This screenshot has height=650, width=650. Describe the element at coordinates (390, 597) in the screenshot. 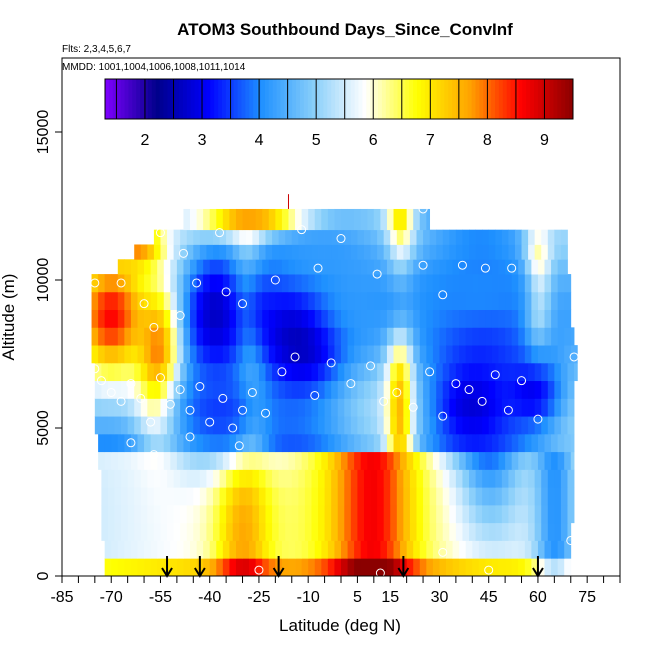

I see `x-tick-label: 15` at that location.